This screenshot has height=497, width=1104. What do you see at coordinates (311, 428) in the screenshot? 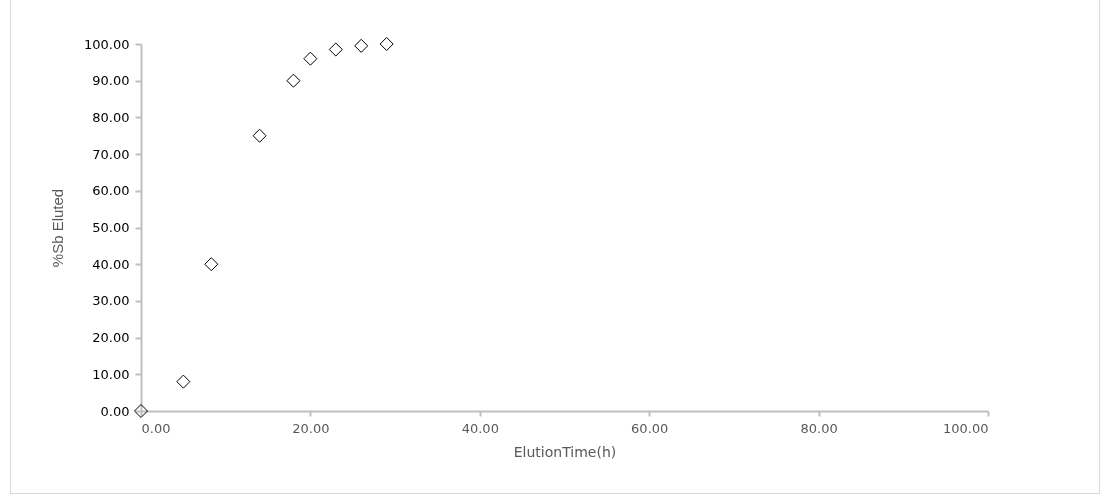
I see `x-tick-label: 20.00` at bounding box center [311, 428].